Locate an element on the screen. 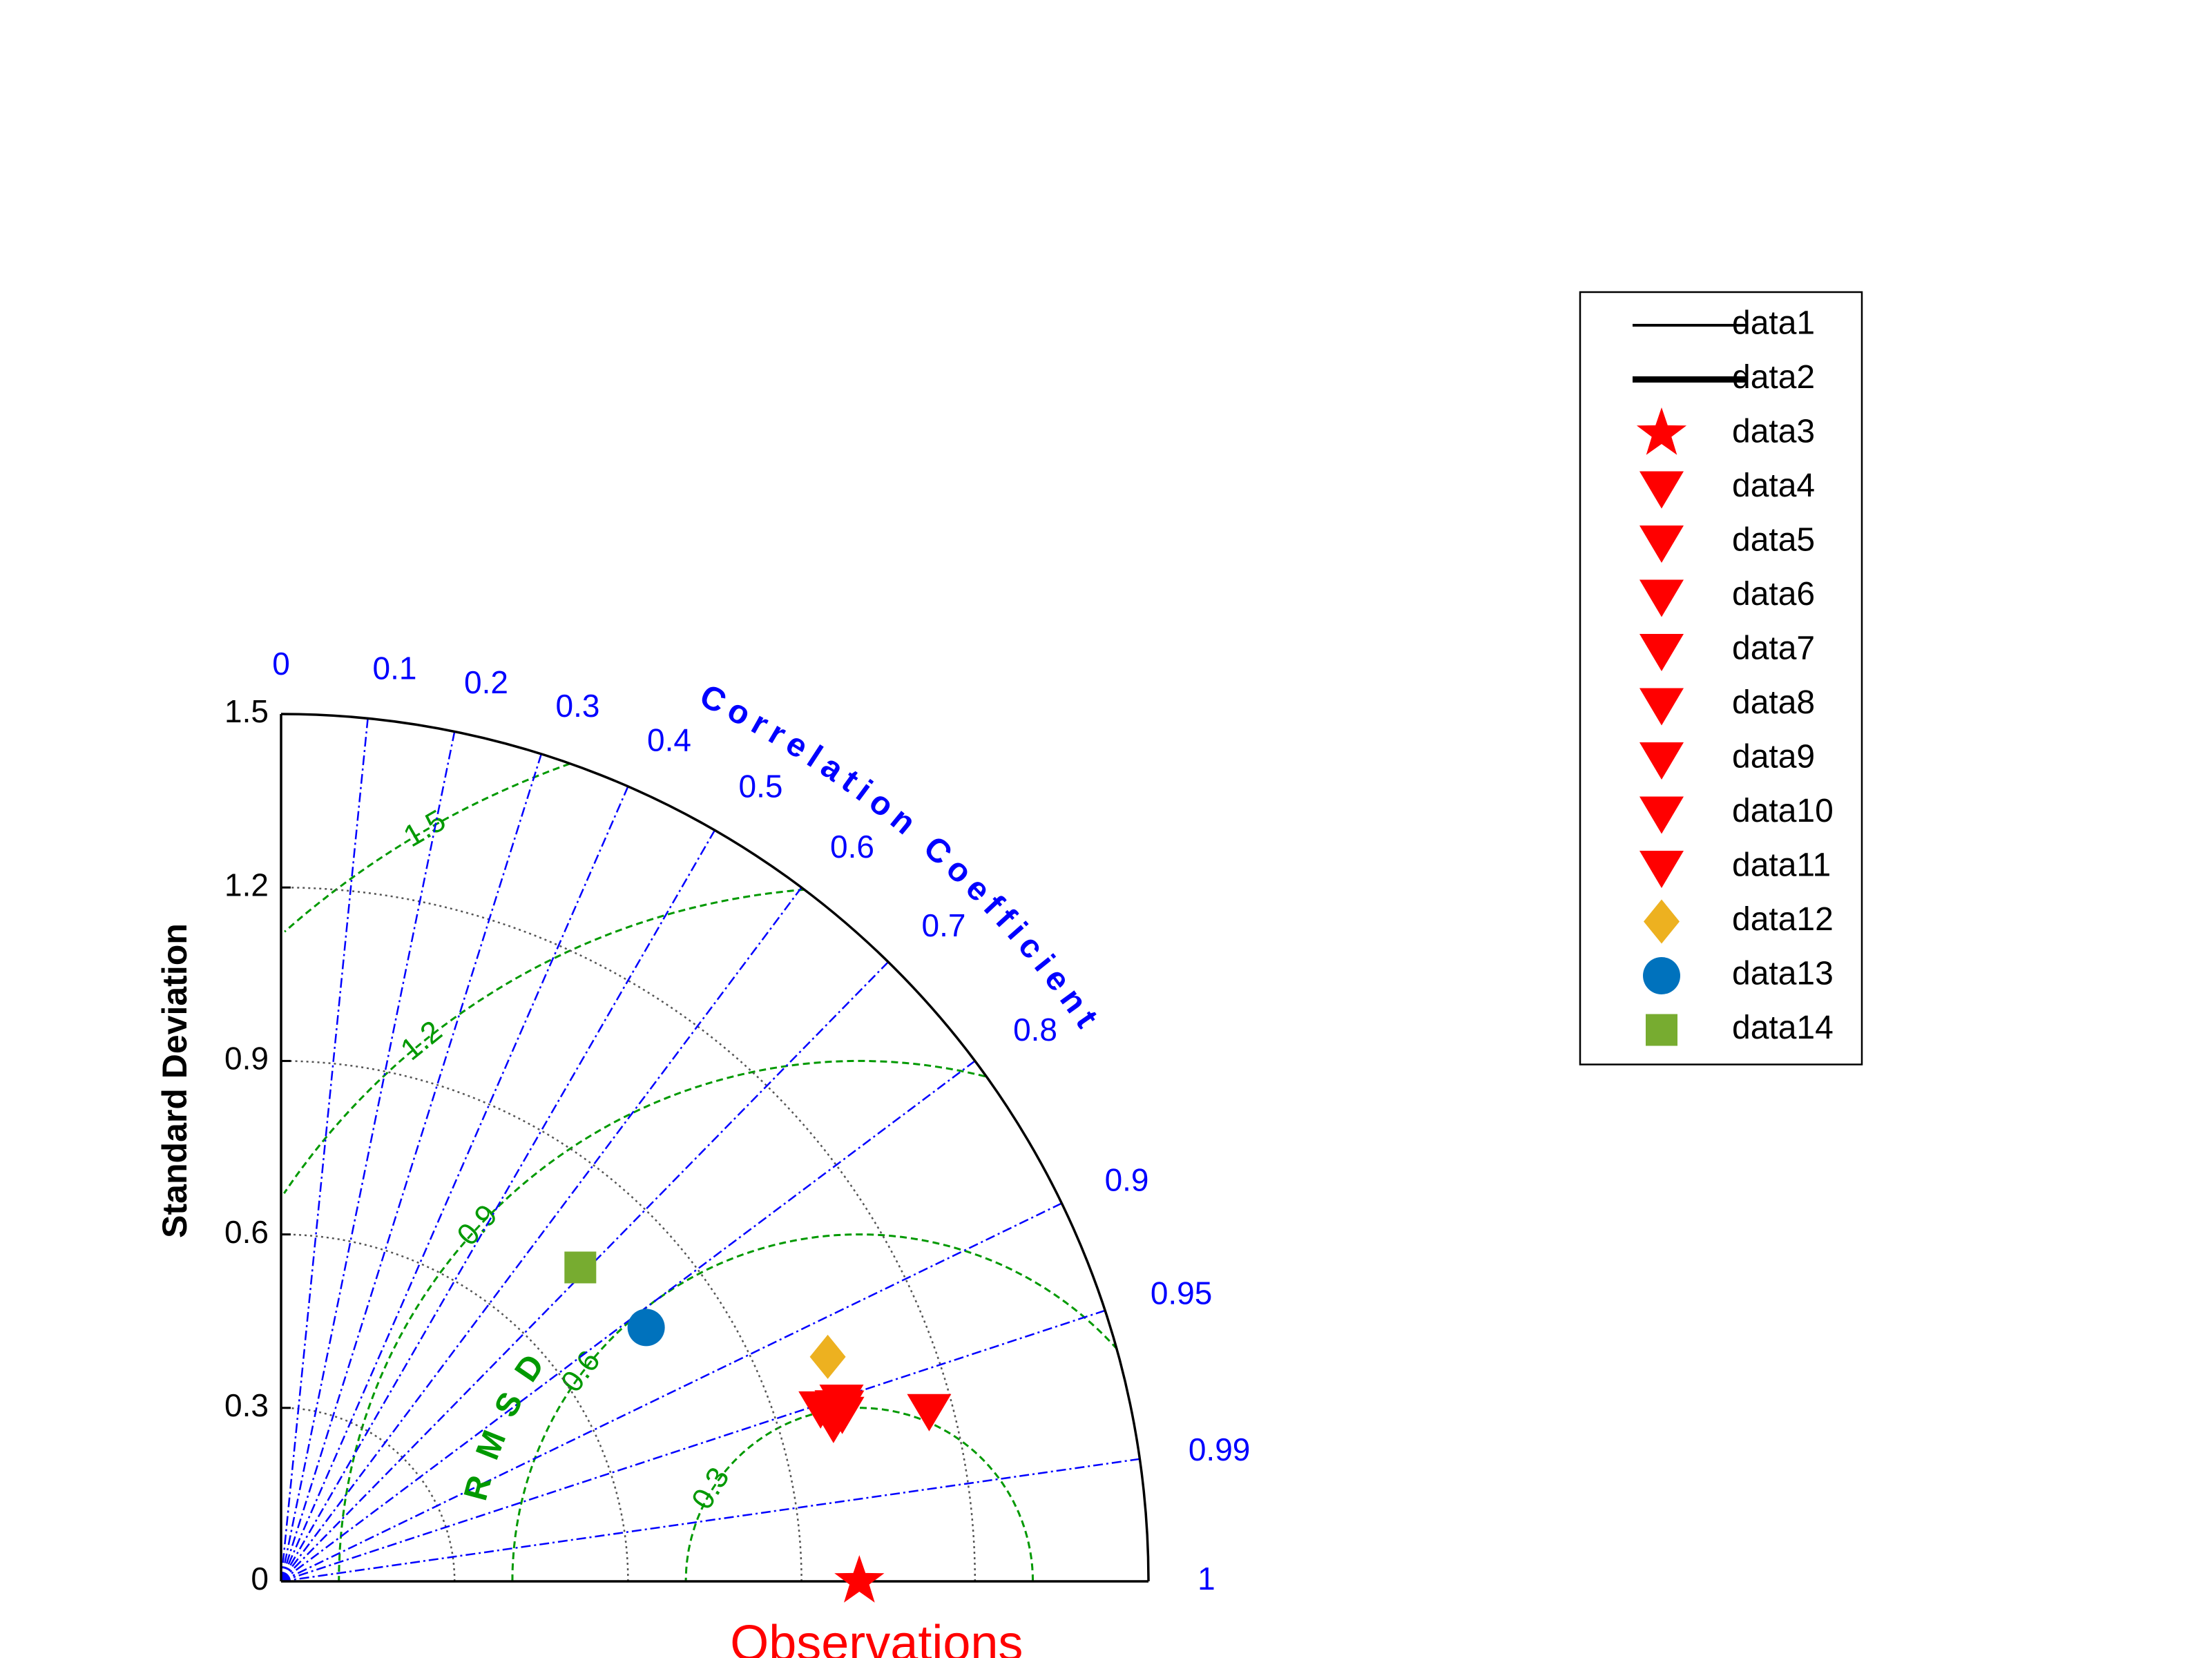 Image resolution: width=2212 pixels, height=1658 pixels. legend-label-data4: data4 is located at coordinates (1774, 485).